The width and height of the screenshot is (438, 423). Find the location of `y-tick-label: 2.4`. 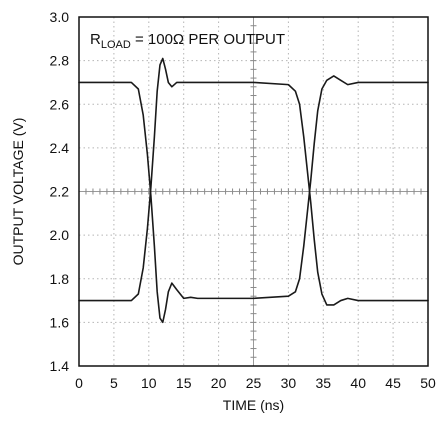

y-tick-label: 2.4 is located at coordinates (60, 148).